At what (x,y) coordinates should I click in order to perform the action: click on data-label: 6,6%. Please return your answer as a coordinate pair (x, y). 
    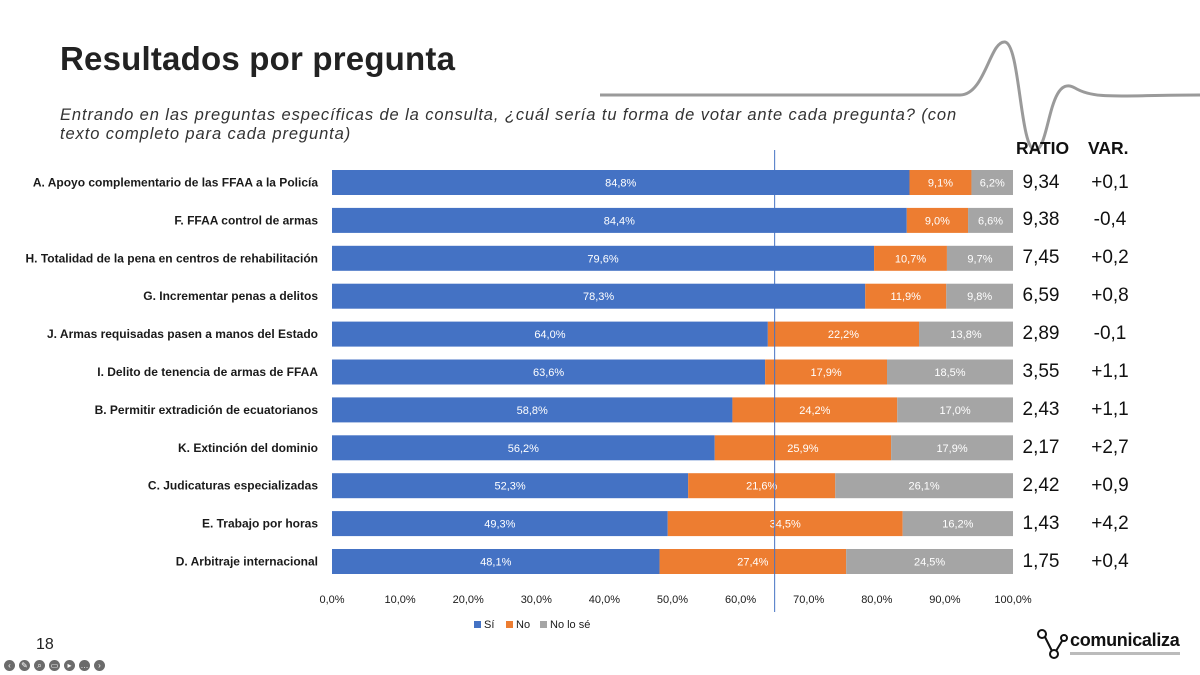
    Looking at the image, I should click on (990, 221).